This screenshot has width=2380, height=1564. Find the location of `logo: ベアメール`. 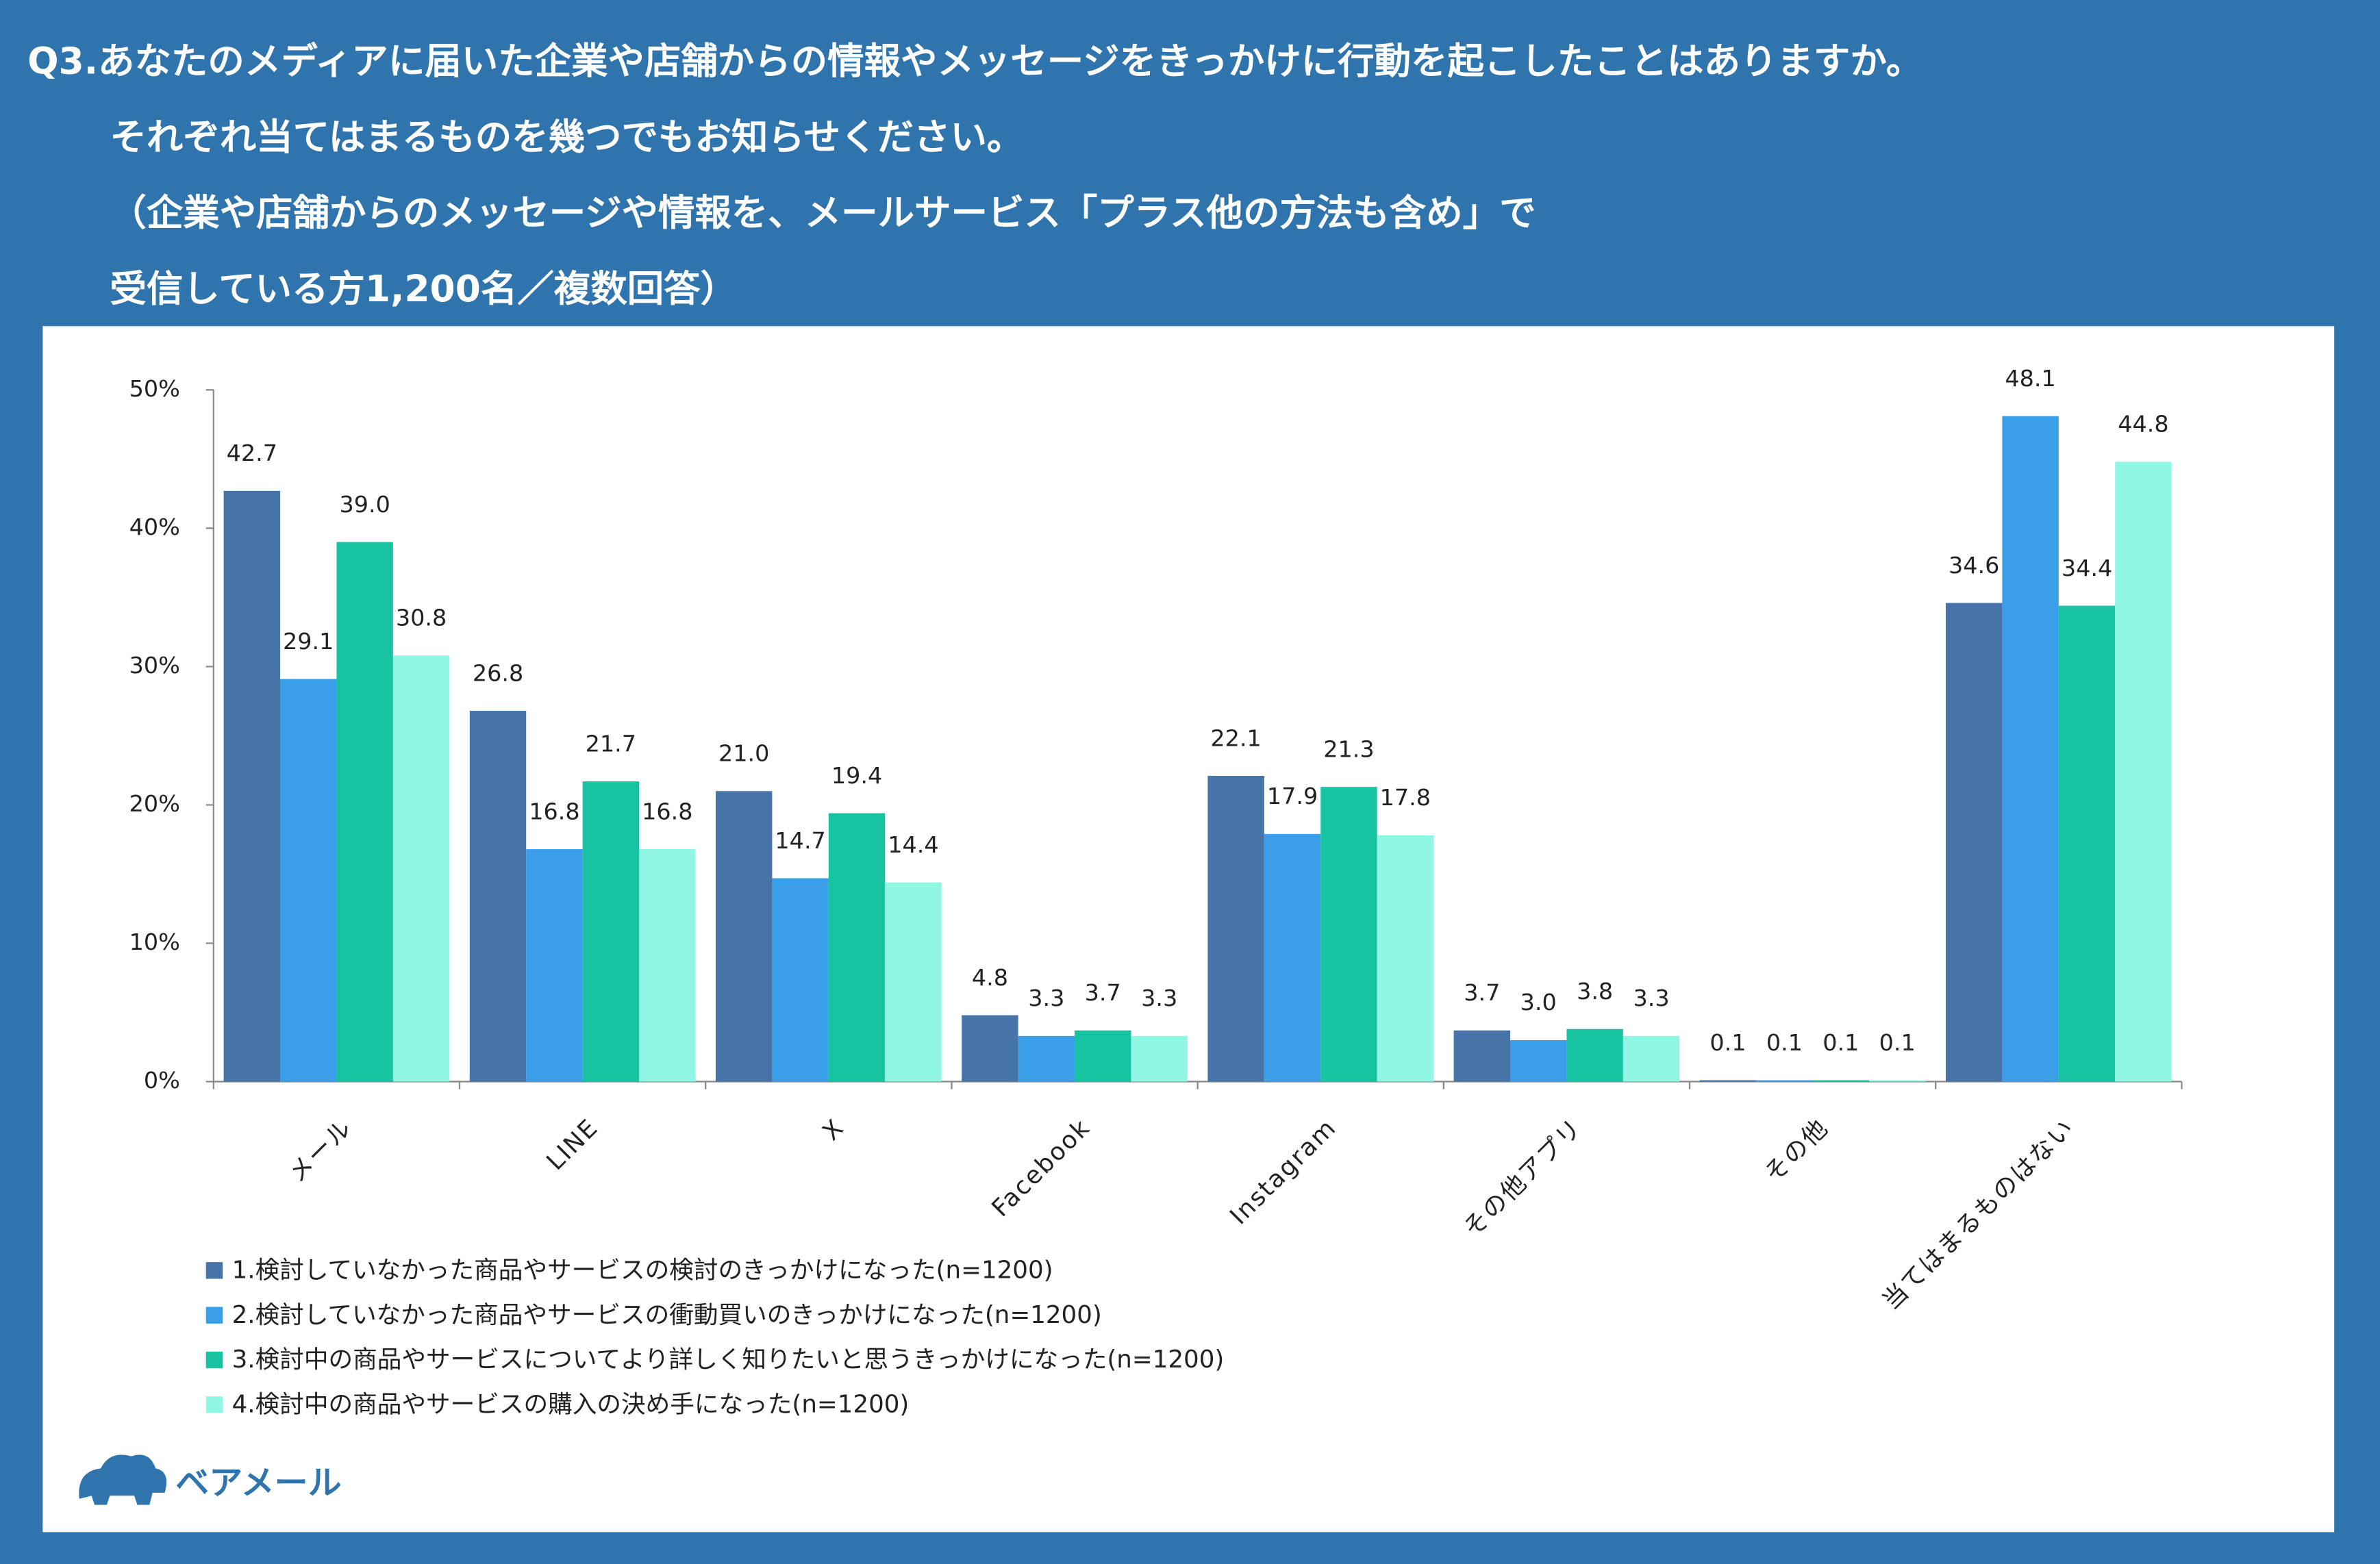

logo: ベアメール is located at coordinates (210, 1479).